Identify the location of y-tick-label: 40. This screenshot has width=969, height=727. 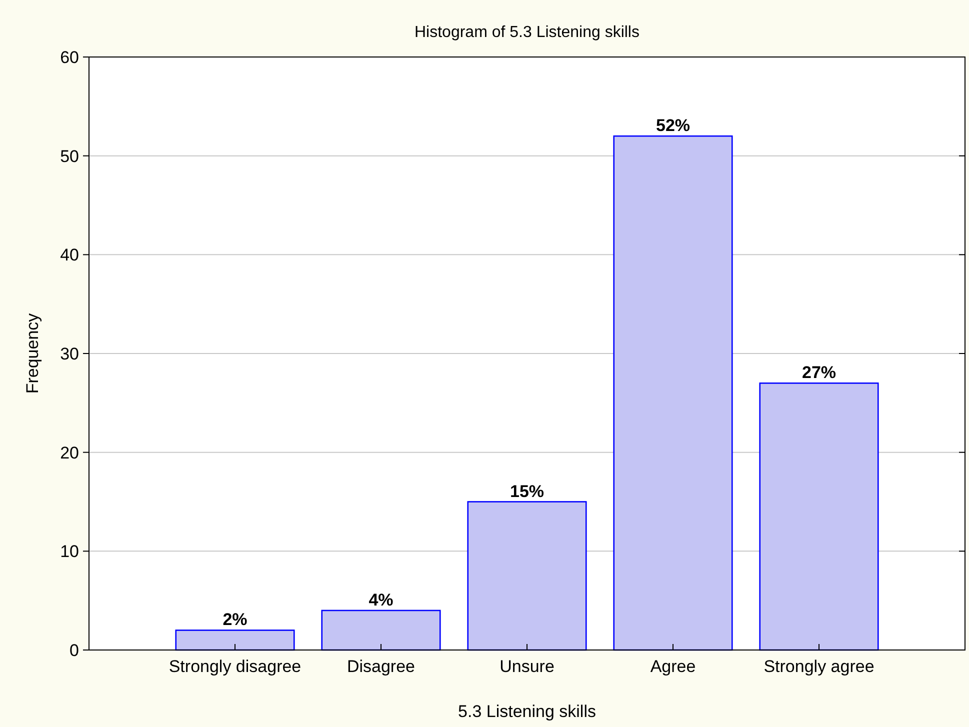
(69, 255).